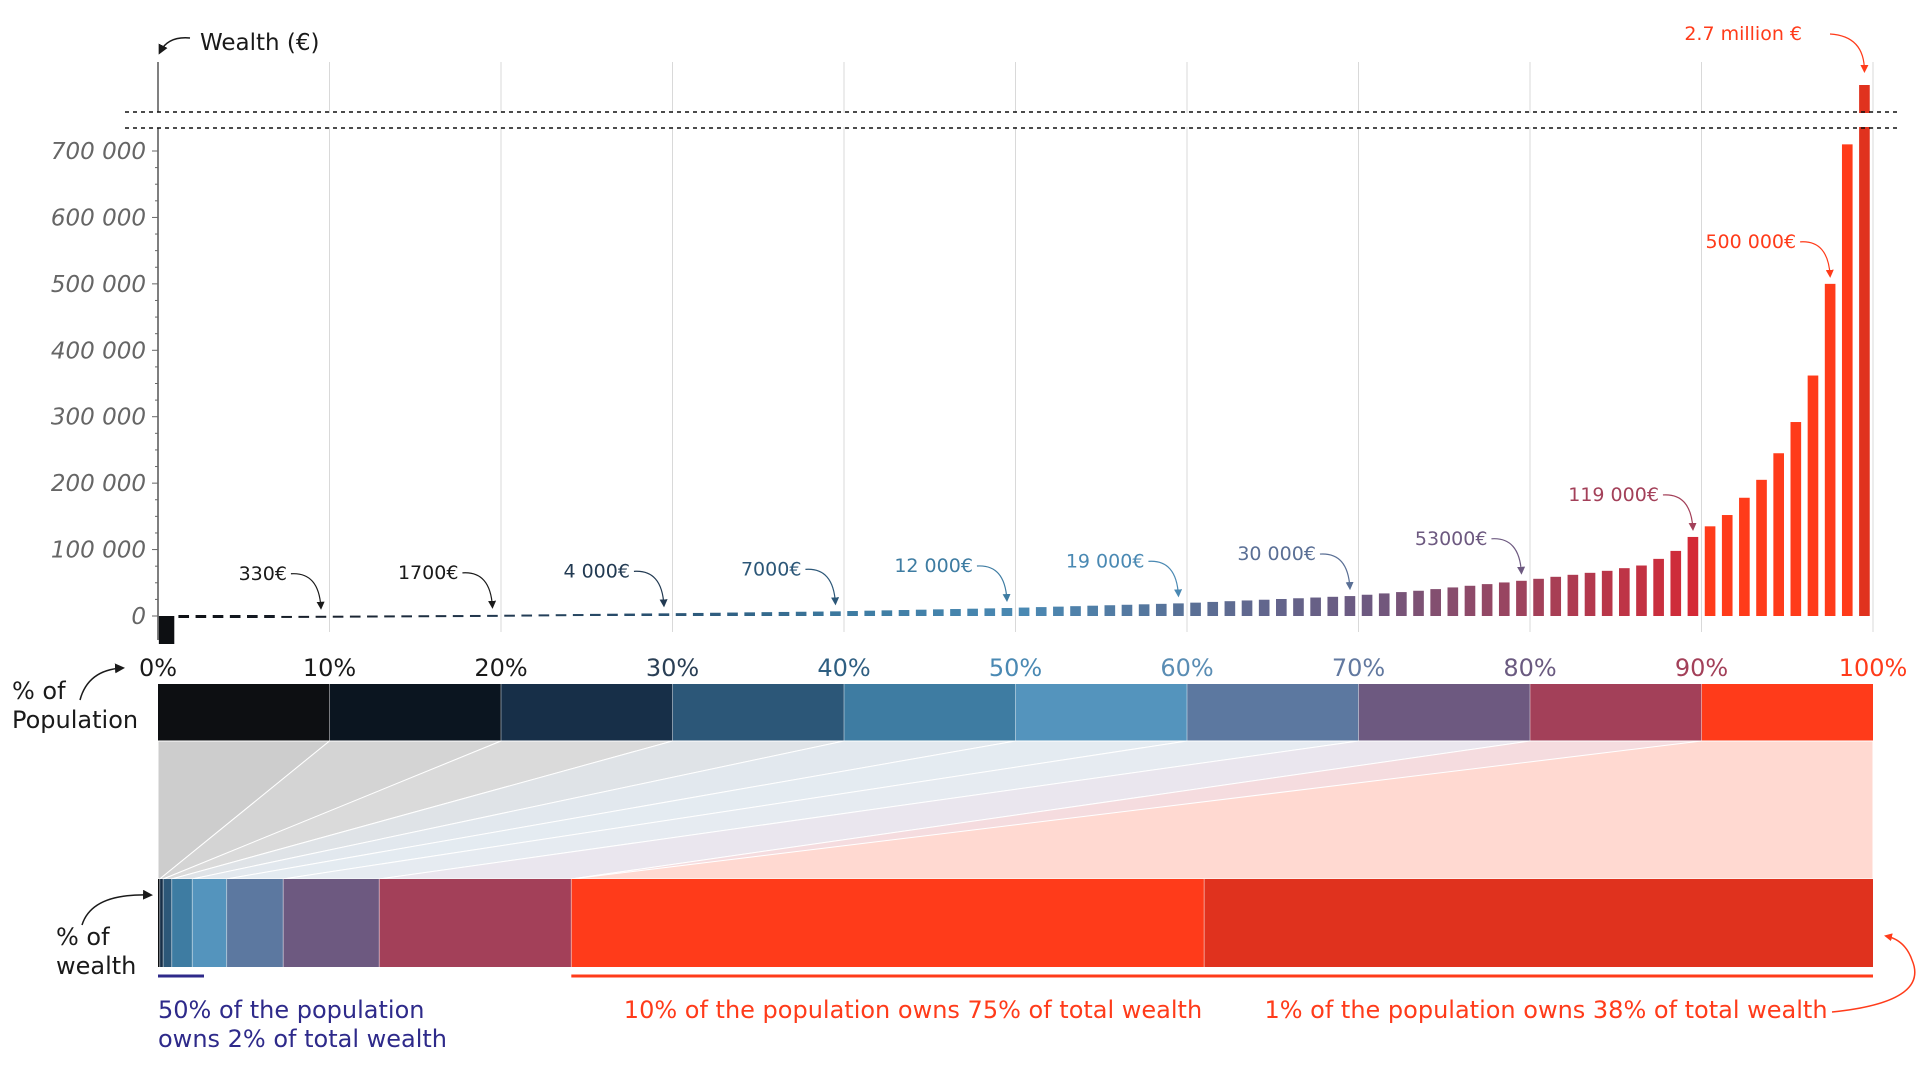  Describe the element at coordinates (1384, 604) in the screenshot. I see `bar-p72` at that location.